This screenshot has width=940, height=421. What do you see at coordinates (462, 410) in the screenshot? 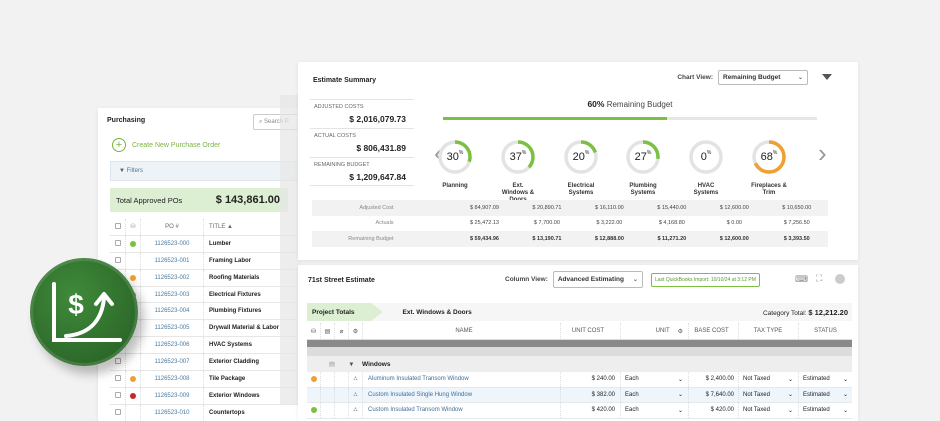
I see `item-name-link: Custom Insulated Transom Window` at bounding box center [462, 410].